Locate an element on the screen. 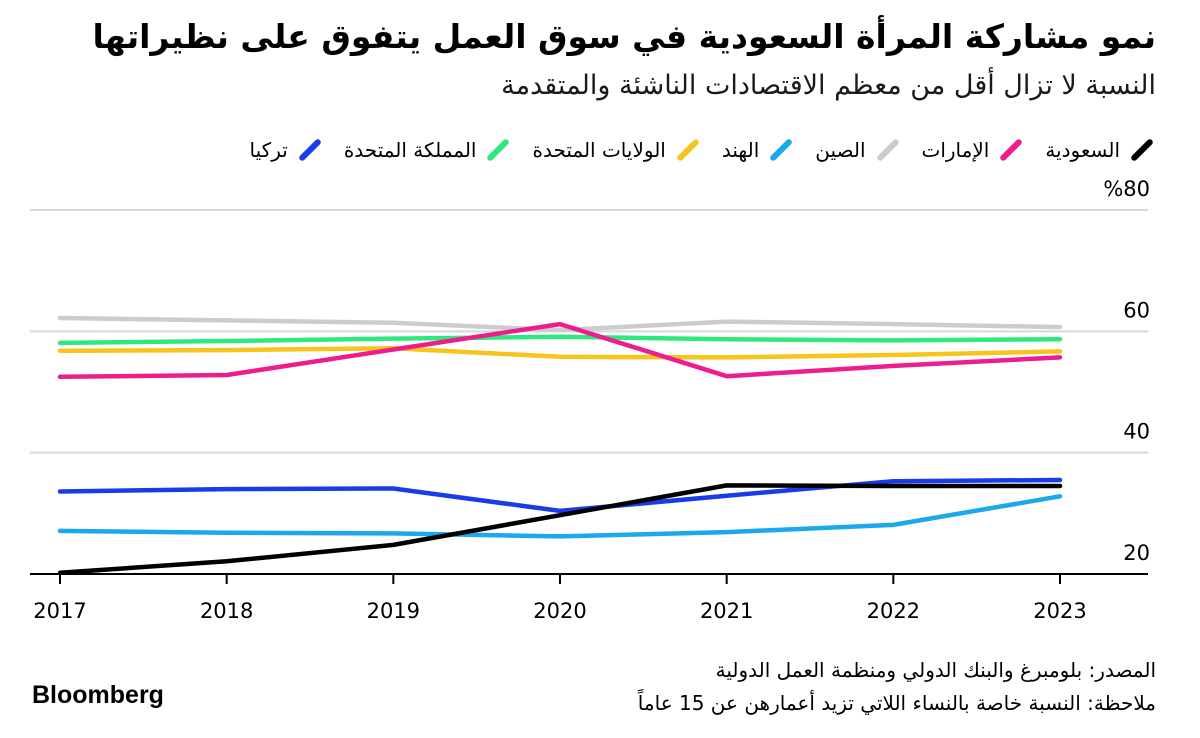  y-tick-label-60: 60 is located at coordinates (1136, 310).